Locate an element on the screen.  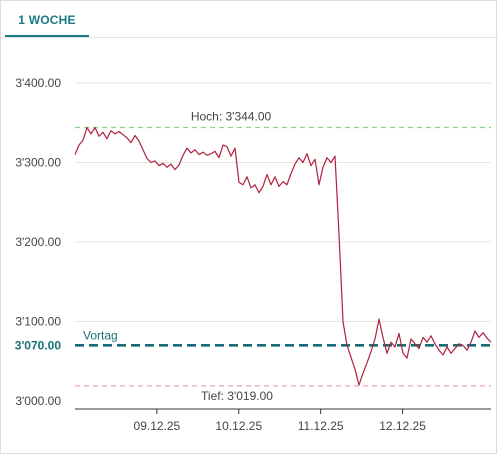
tab-1-woche: 1 WOCHE is located at coordinates (47, 21).